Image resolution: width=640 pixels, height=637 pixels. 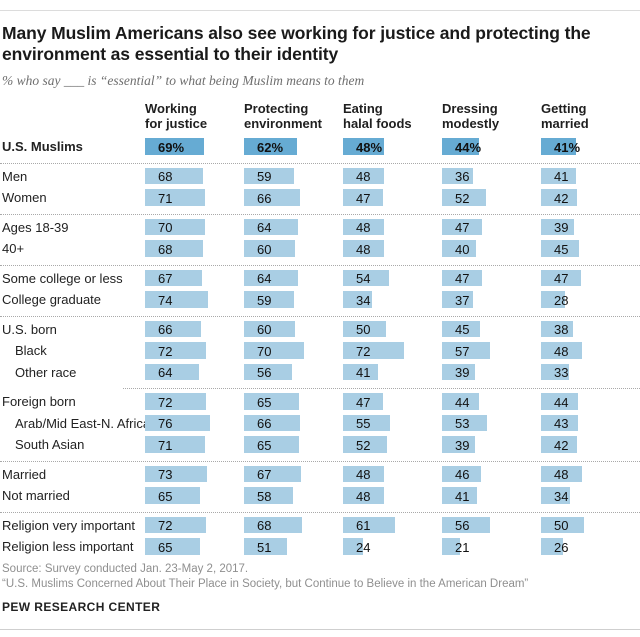 What do you see at coordinates (363, 423) in the screenshot?
I see `bar-value: 55` at bounding box center [363, 423].